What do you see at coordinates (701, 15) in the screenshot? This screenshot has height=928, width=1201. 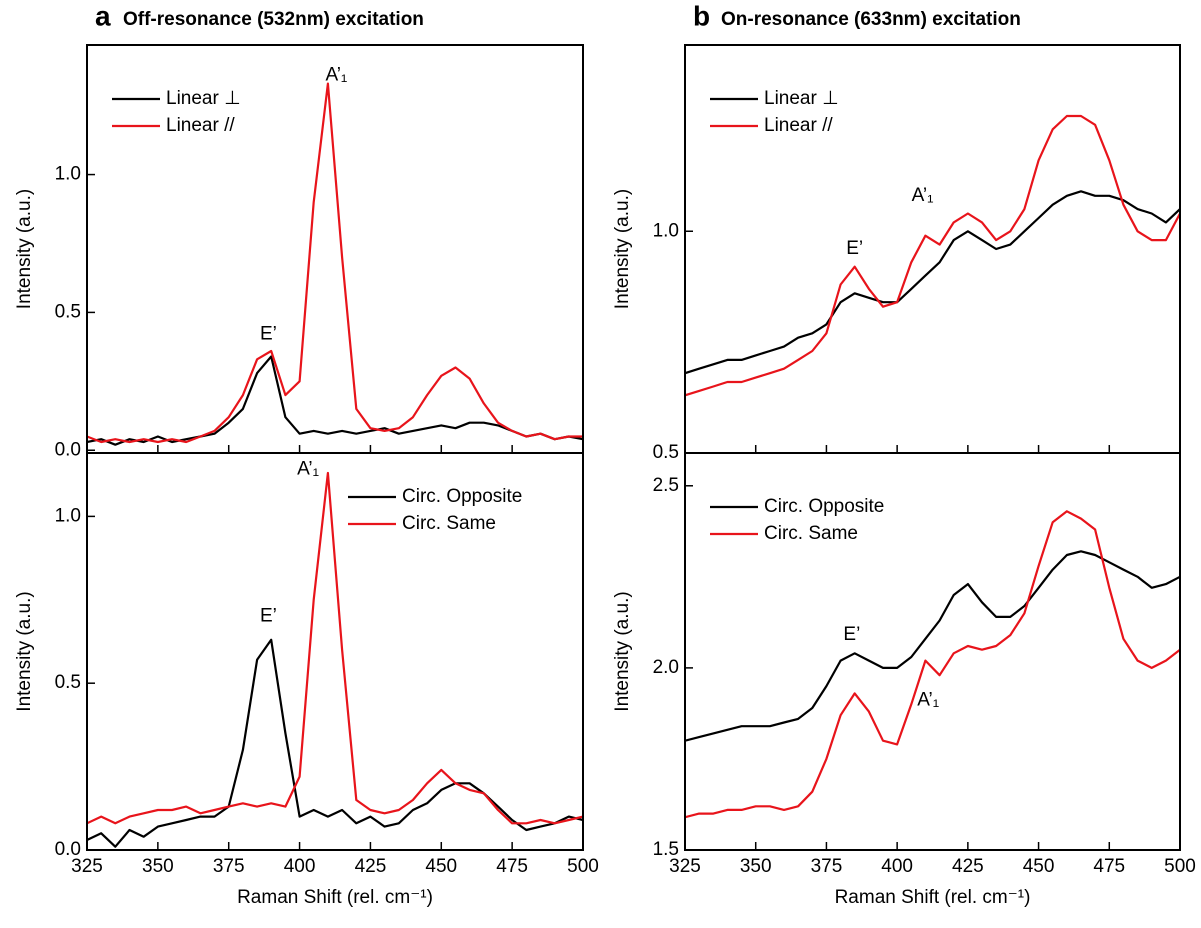 I see `panel-label: b` at bounding box center [701, 15].